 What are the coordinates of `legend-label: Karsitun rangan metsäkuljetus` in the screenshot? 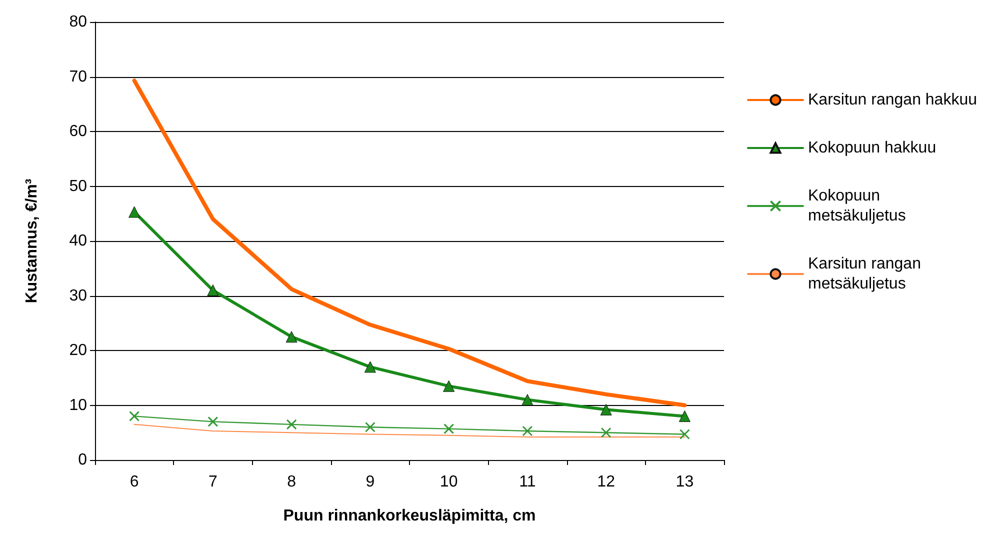 It's located at (867, 274).